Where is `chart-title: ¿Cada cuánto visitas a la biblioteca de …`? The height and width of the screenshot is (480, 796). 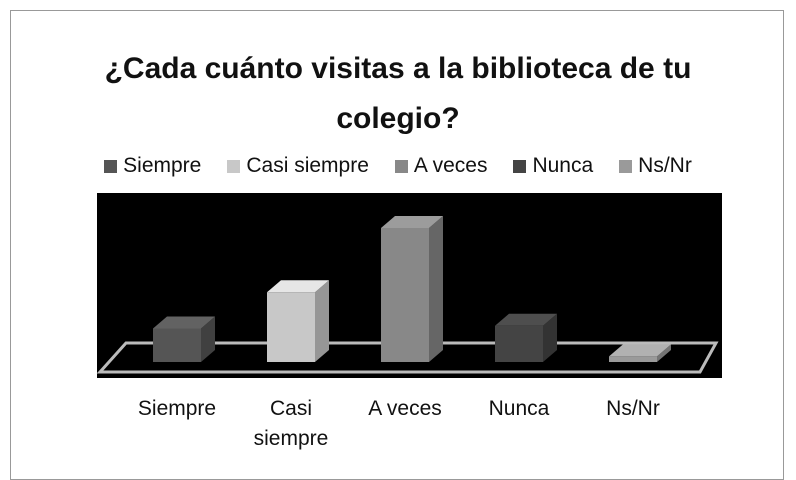
chart-title: ¿Cada cuánto visitas a la biblioteca de … is located at coordinates (398, 93).